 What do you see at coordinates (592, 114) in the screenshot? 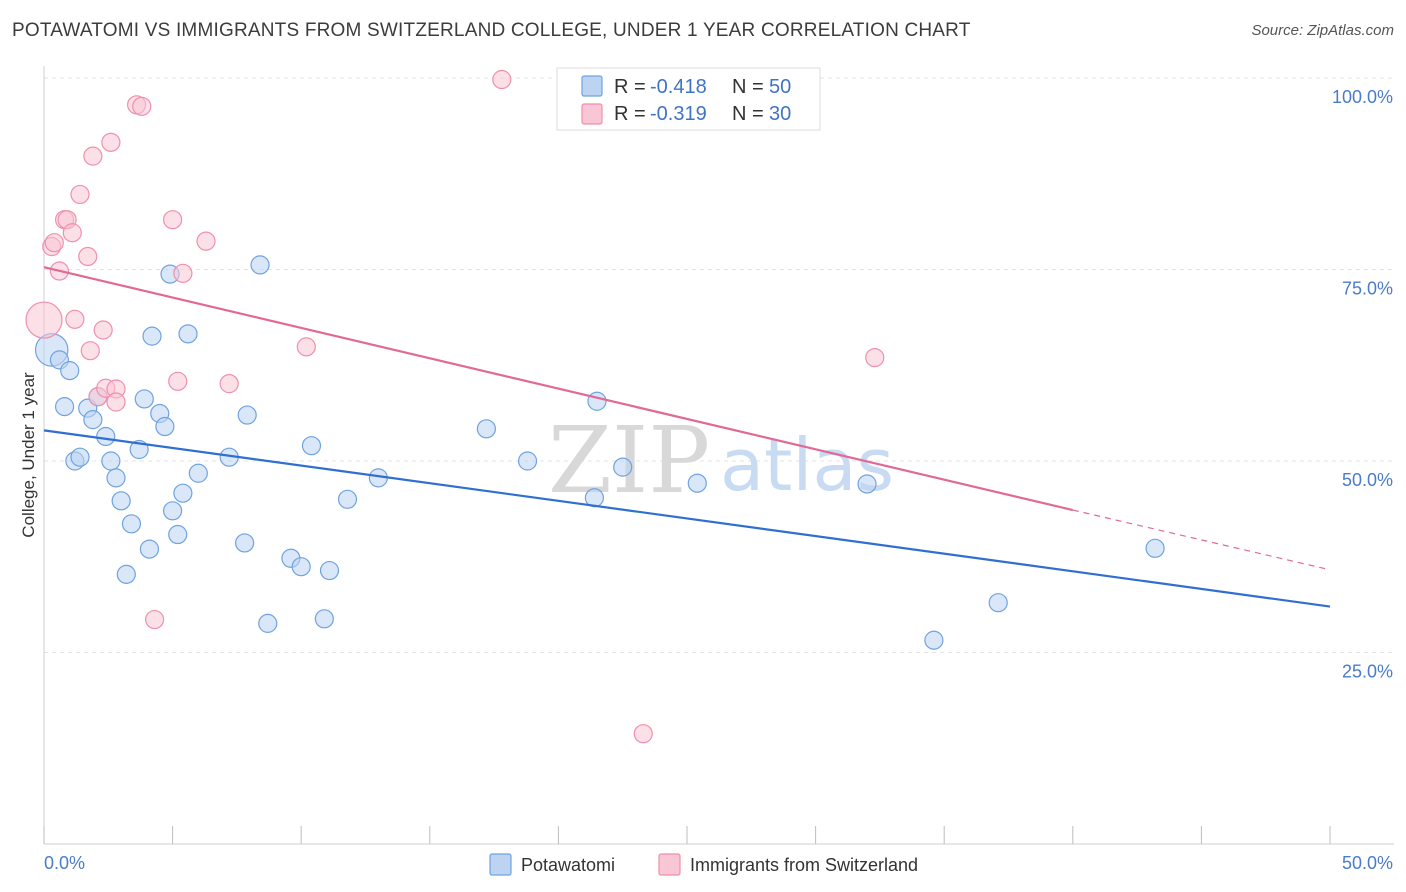
I see `legend-swatch-switzerland` at bounding box center [592, 114].